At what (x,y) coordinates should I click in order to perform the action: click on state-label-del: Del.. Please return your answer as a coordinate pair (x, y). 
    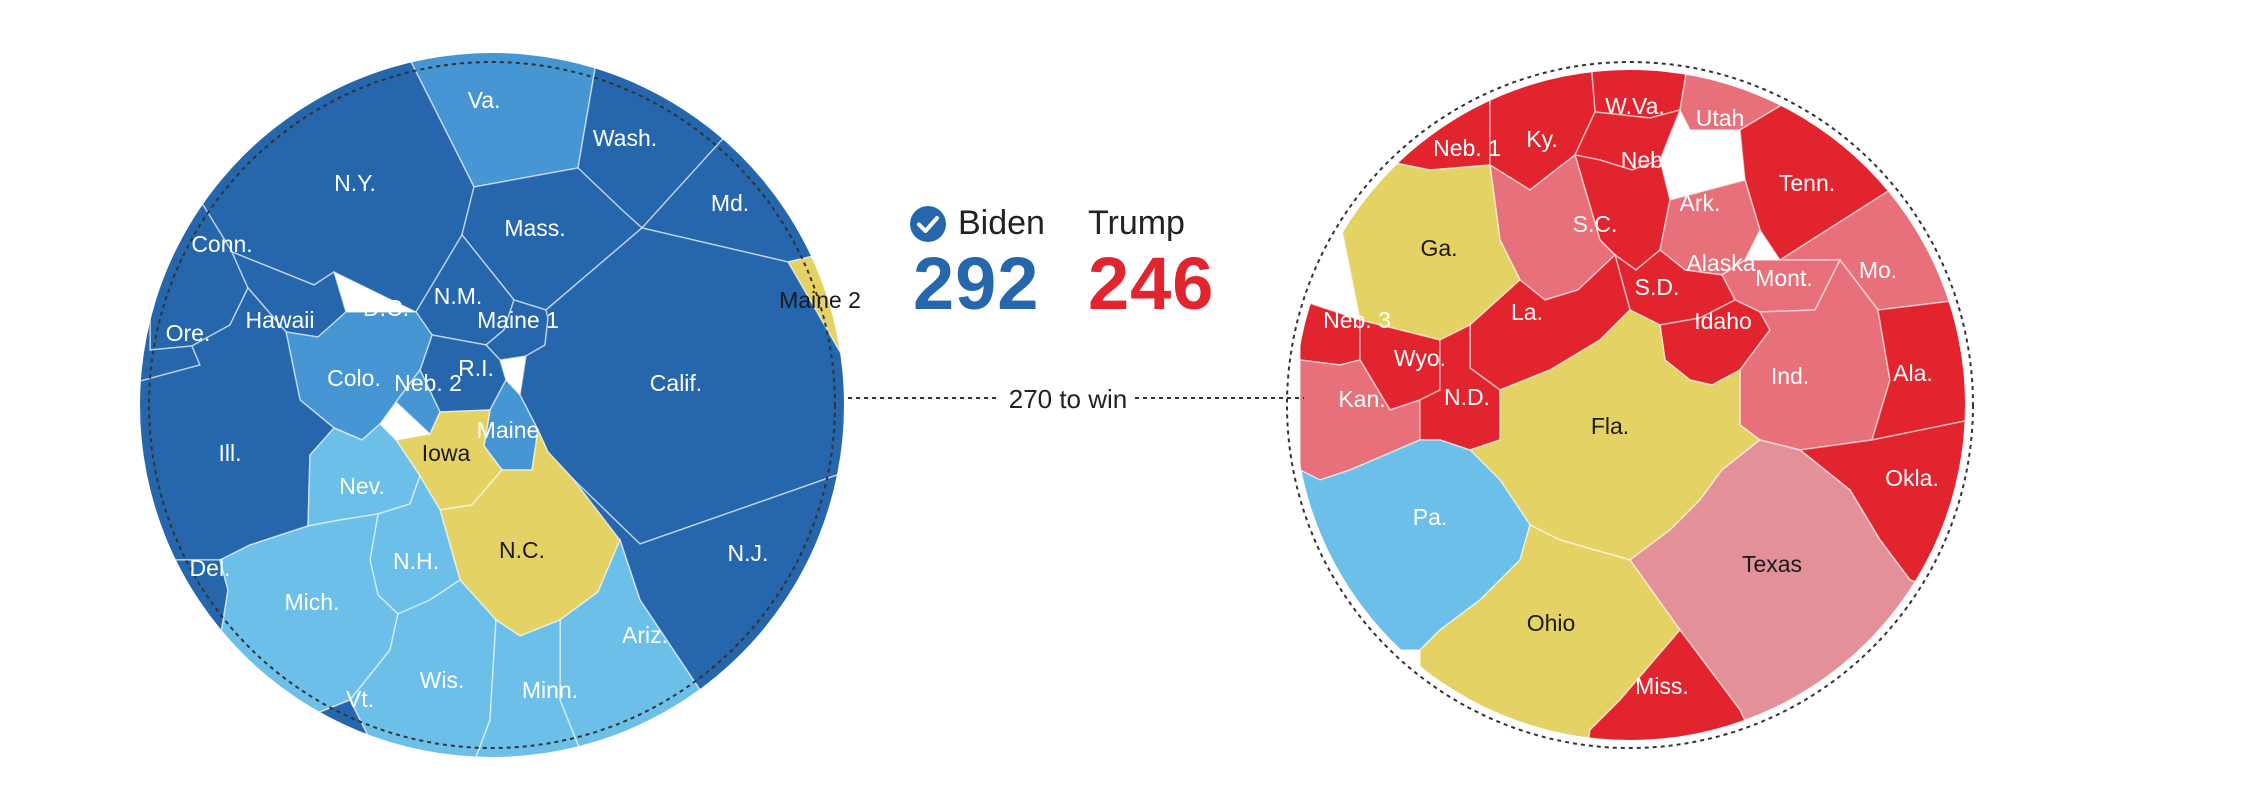
    Looking at the image, I should click on (210, 568).